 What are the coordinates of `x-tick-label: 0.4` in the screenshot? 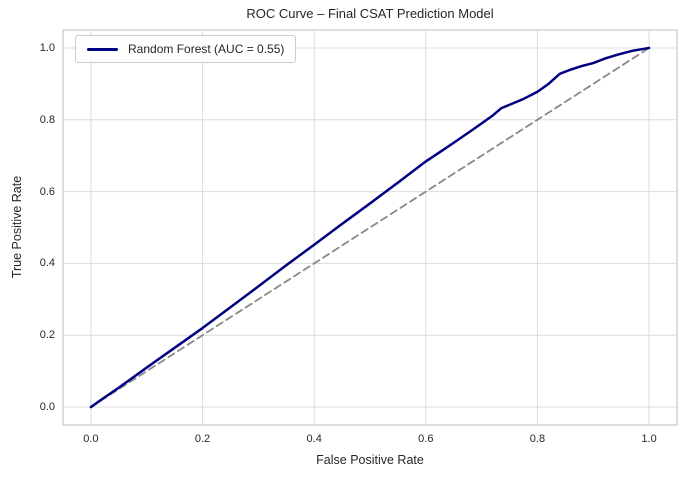 It's located at (314, 439).